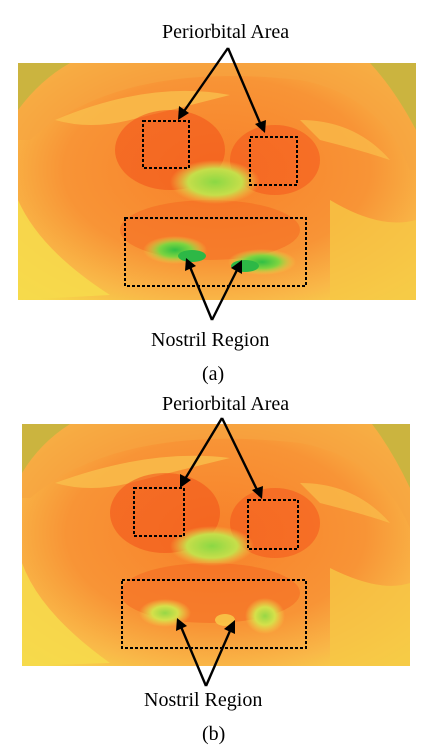 The image size is (438, 754). What do you see at coordinates (210, 340) in the screenshot?
I see `nostril-region-label-a: Nostril Region` at bounding box center [210, 340].